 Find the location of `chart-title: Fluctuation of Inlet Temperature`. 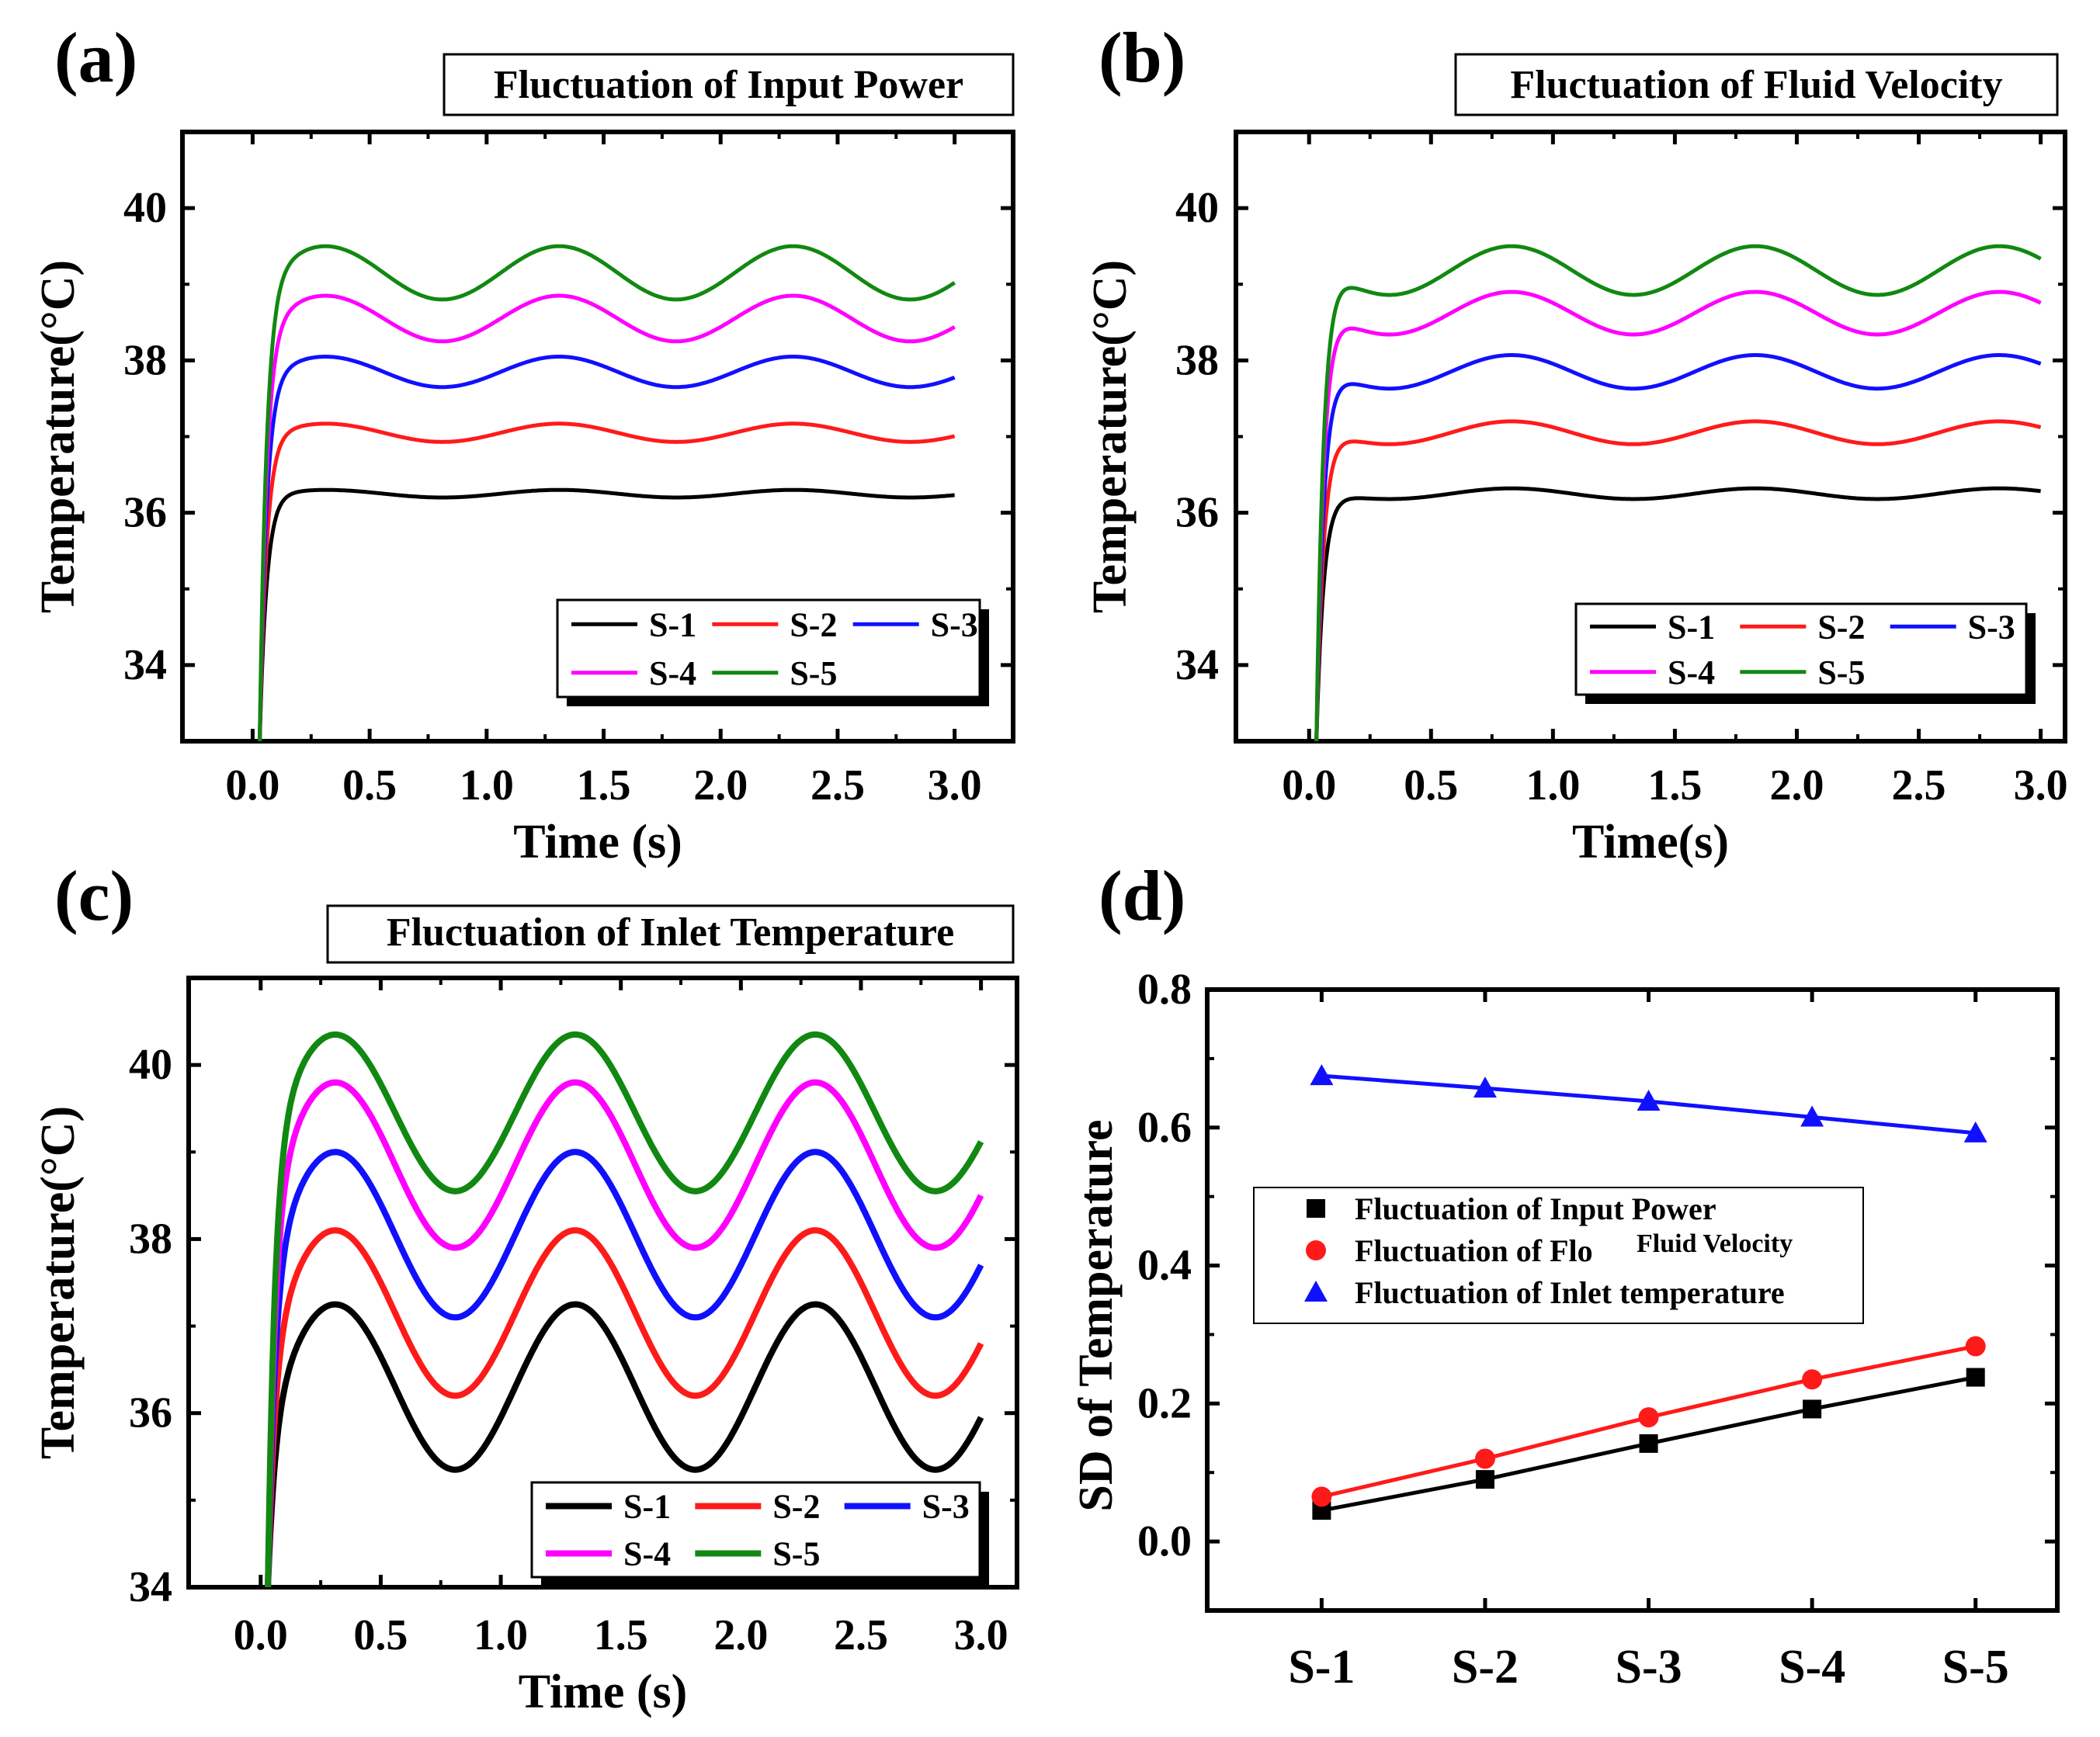

chart-title: Fluctuation of Inlet Temperature is located at coordinates (670, 932).